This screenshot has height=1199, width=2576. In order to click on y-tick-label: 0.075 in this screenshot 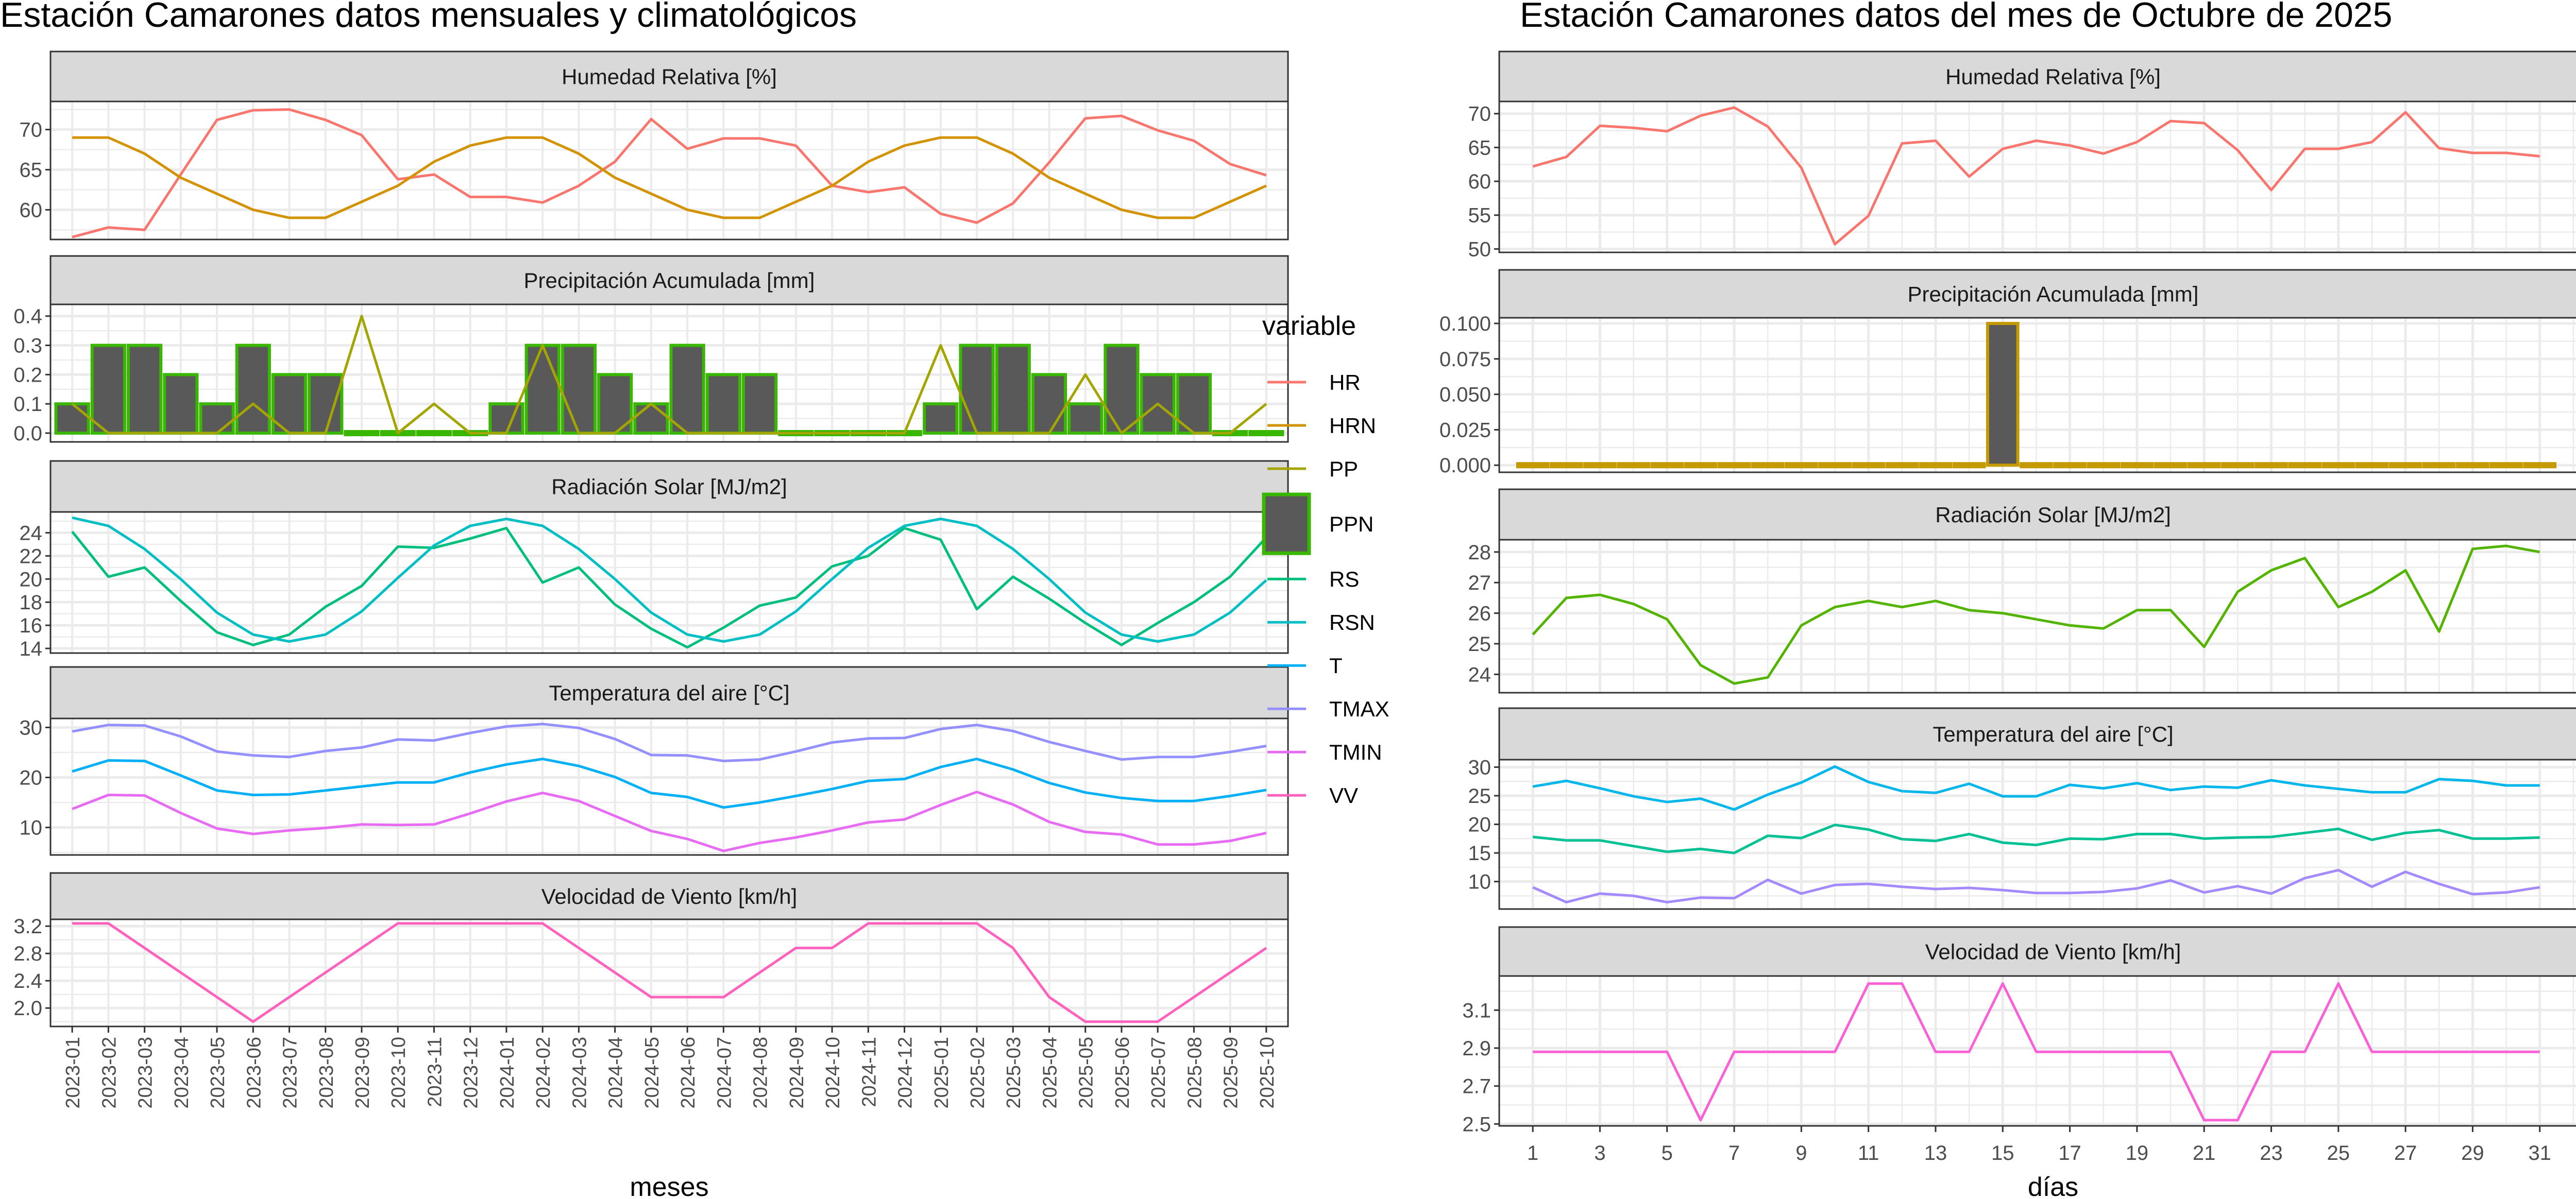, I will do `click(1465, 359)`.